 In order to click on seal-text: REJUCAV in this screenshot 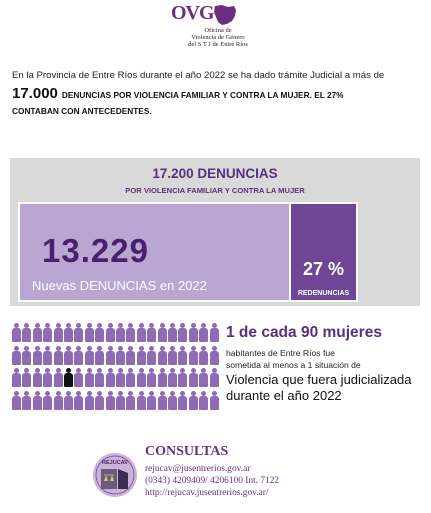, I will do `click(115, 463)`.